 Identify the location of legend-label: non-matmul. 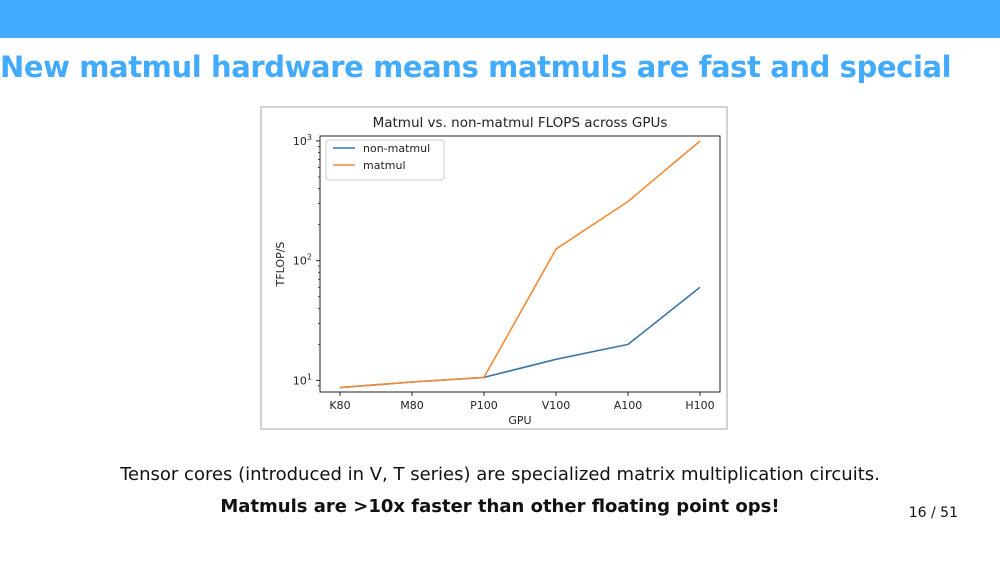
(396, 148).